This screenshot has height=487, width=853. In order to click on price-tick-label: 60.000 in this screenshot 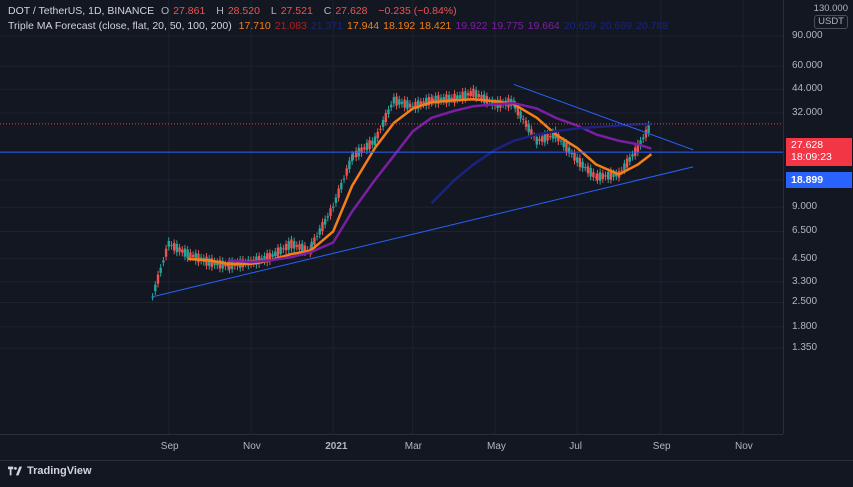, I will do `click(807, 66)`.